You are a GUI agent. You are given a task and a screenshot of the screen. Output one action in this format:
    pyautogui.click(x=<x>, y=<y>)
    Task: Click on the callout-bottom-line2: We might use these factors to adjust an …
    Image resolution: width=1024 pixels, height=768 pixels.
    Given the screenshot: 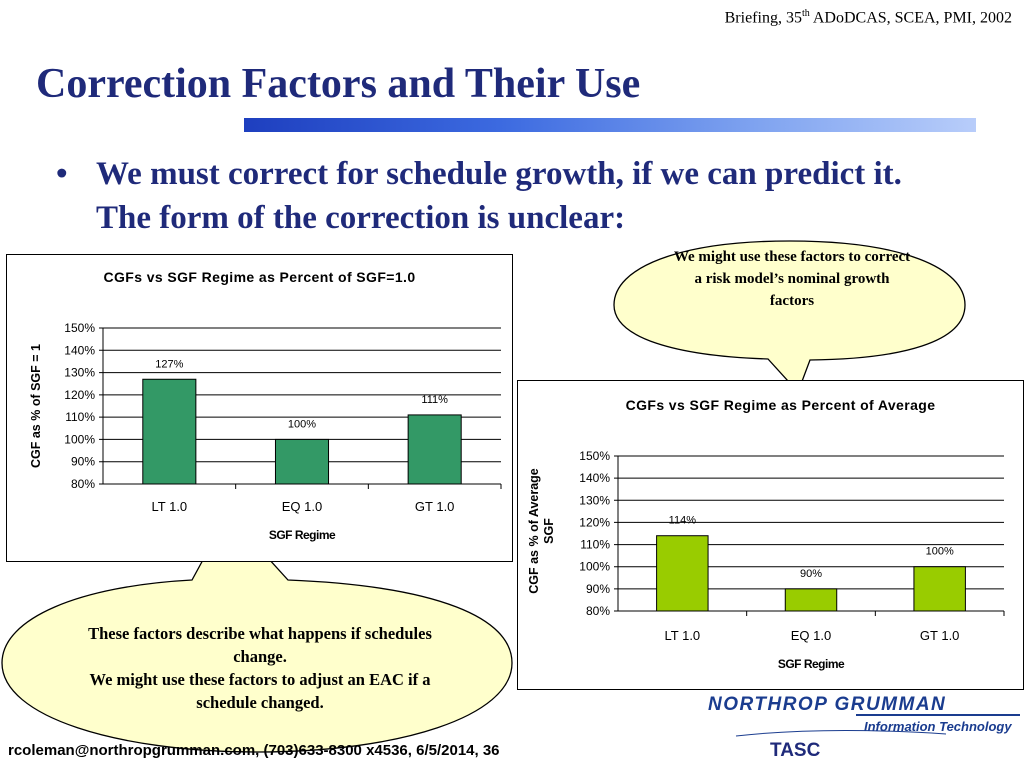 What is the action you would take?
    pyautogui.click(x=260, y=691)
    